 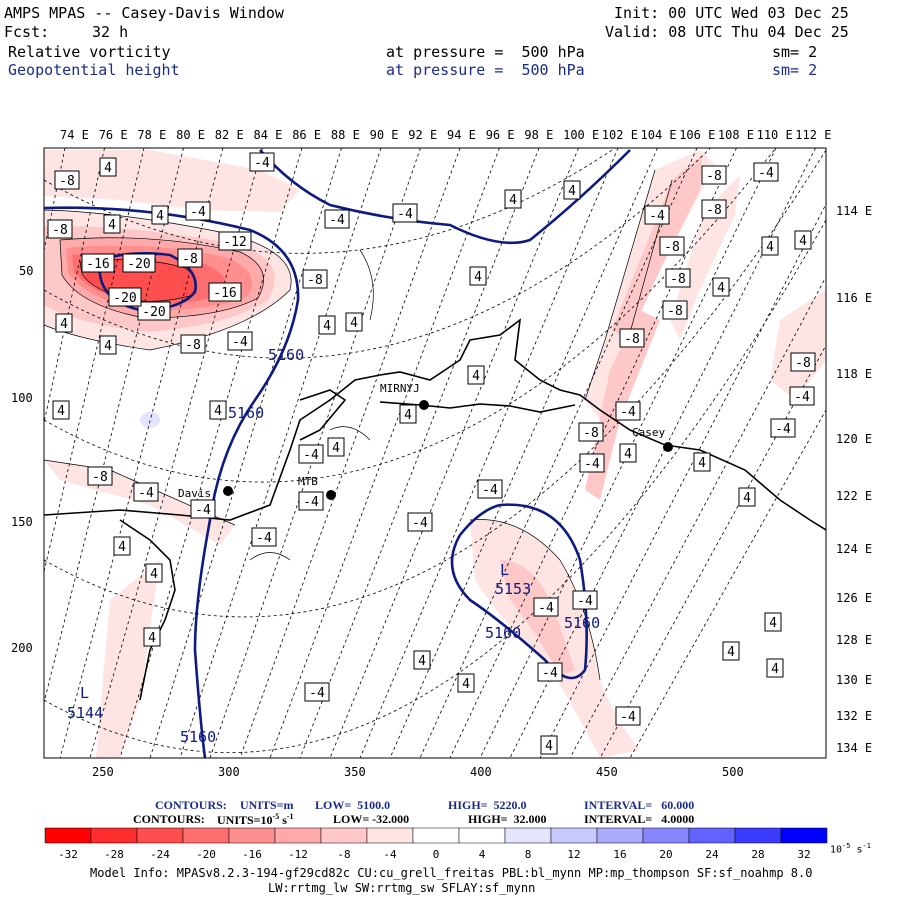 I want to click on station-label-davis: Davis, so click(x=194, y=493).